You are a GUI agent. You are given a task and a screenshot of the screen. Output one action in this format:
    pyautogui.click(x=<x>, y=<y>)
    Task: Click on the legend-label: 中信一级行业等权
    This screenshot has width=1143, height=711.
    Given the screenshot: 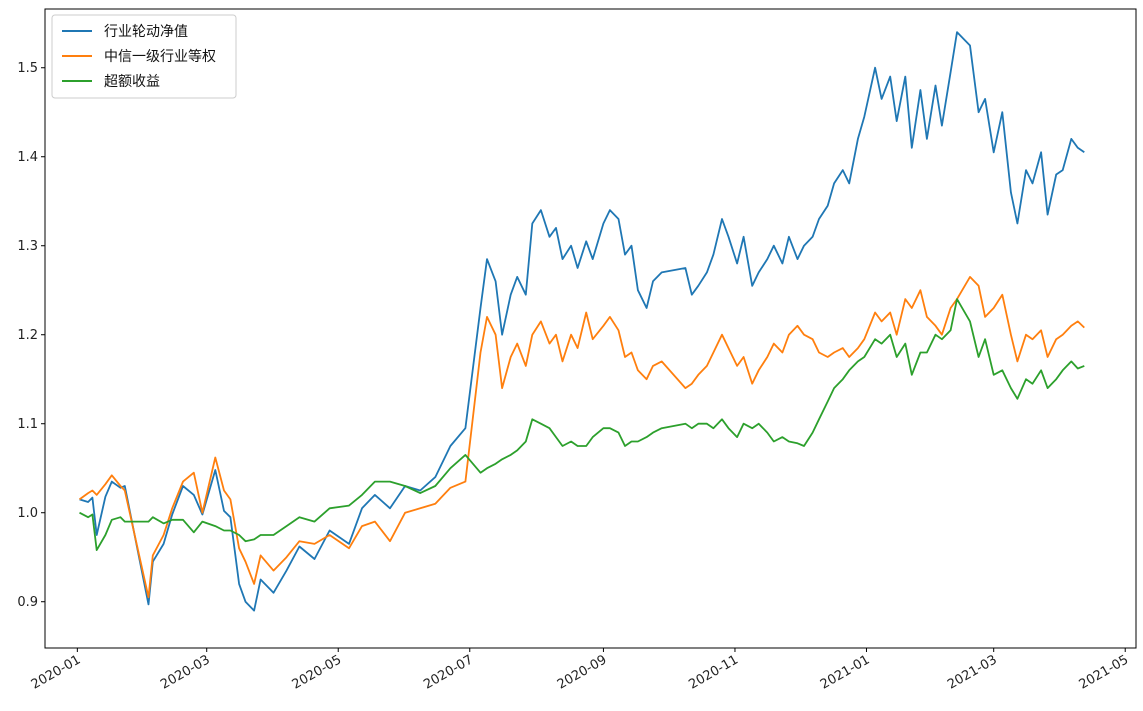 What is the action you would take?
    pyautogui.click(x=160, y=56)
    